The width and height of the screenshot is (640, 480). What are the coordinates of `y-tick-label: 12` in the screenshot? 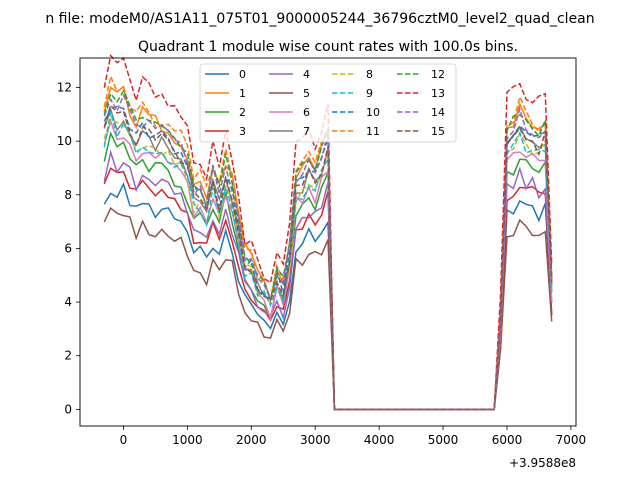 It's located at (64, 88).